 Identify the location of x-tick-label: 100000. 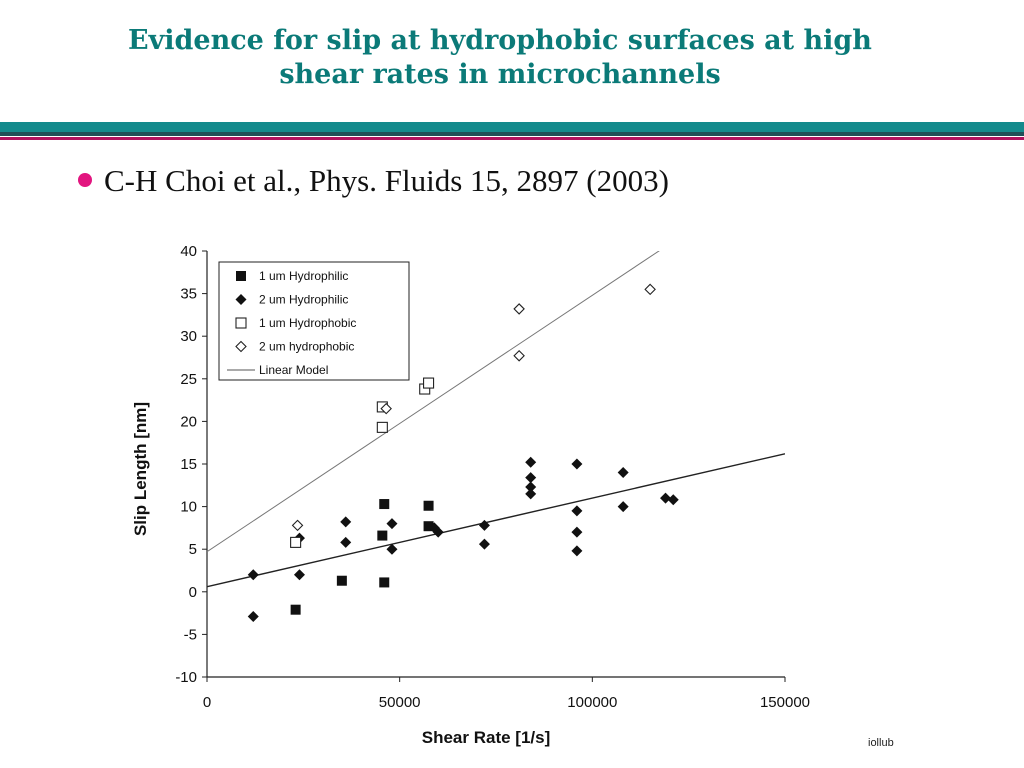
(592, 702).